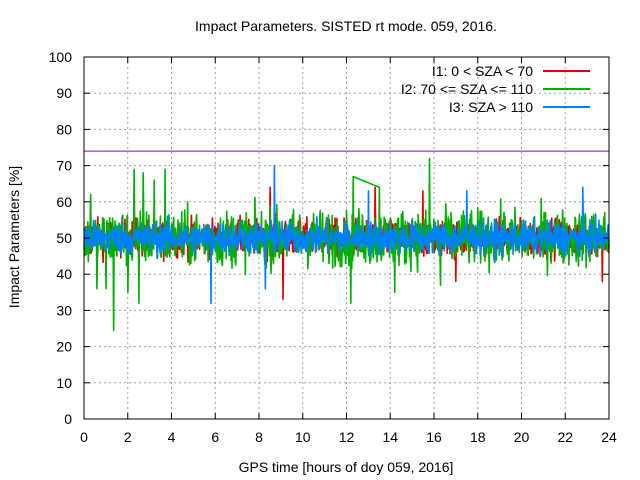  What do you see at coordinates (64, 166) in the screenshot?
I see `y-tick-label: 70` at bounding box center [64, 166].